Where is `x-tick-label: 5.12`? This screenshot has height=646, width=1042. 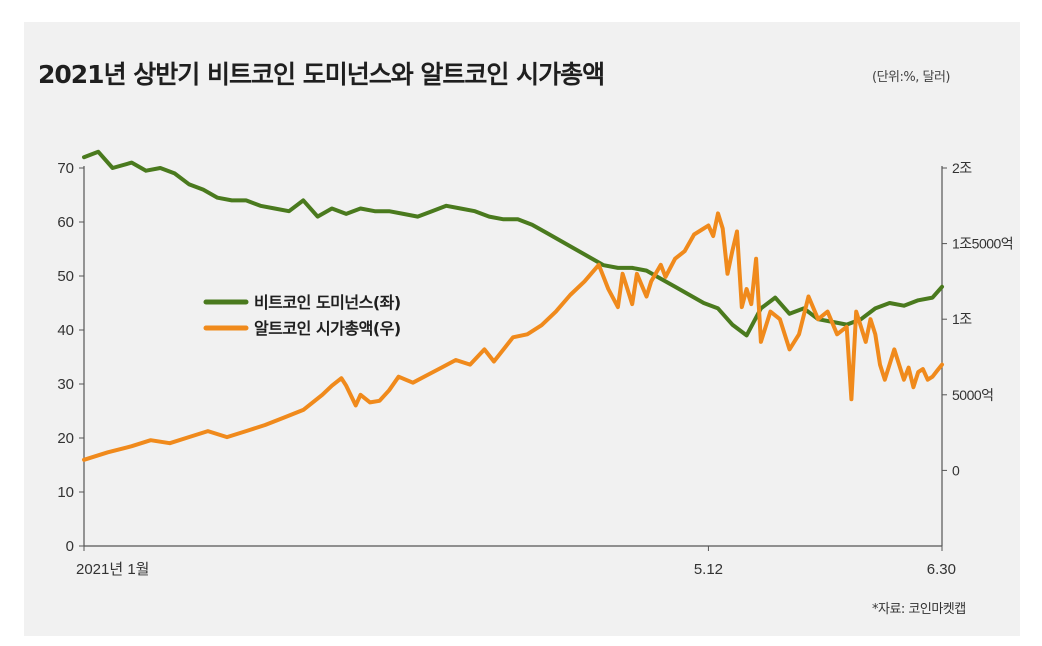 x-tick-label: 5.12 is located at coordinates (708, 569).